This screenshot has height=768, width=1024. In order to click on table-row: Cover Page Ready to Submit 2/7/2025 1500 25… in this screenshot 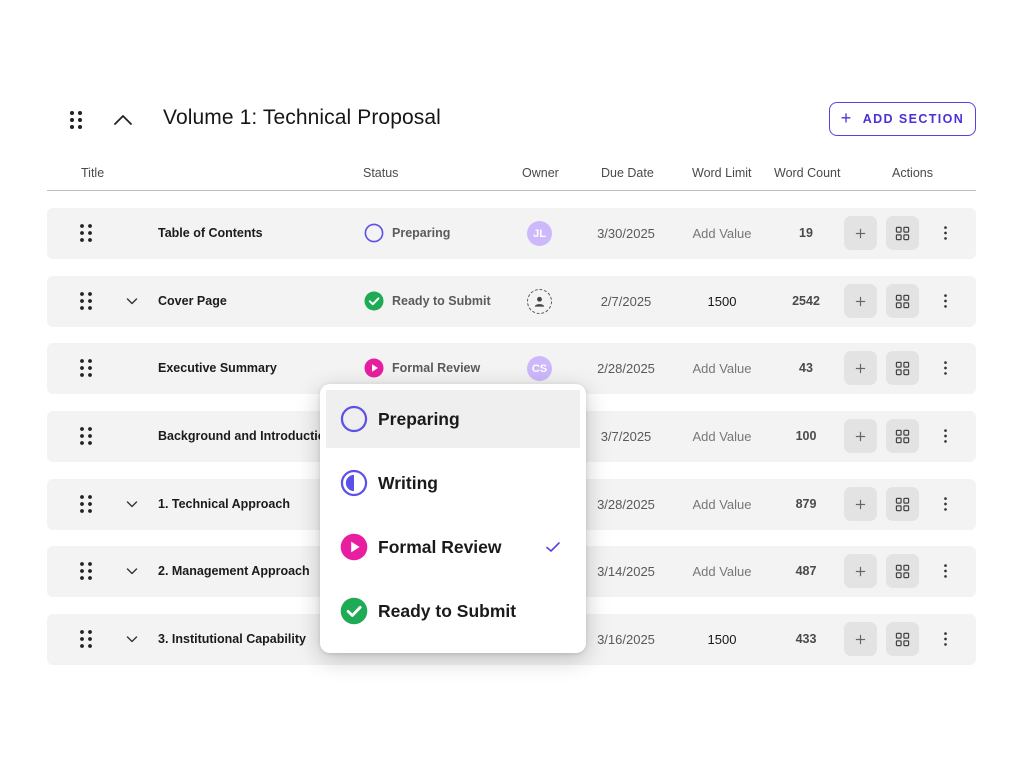, I will do `click(511, 301)`.